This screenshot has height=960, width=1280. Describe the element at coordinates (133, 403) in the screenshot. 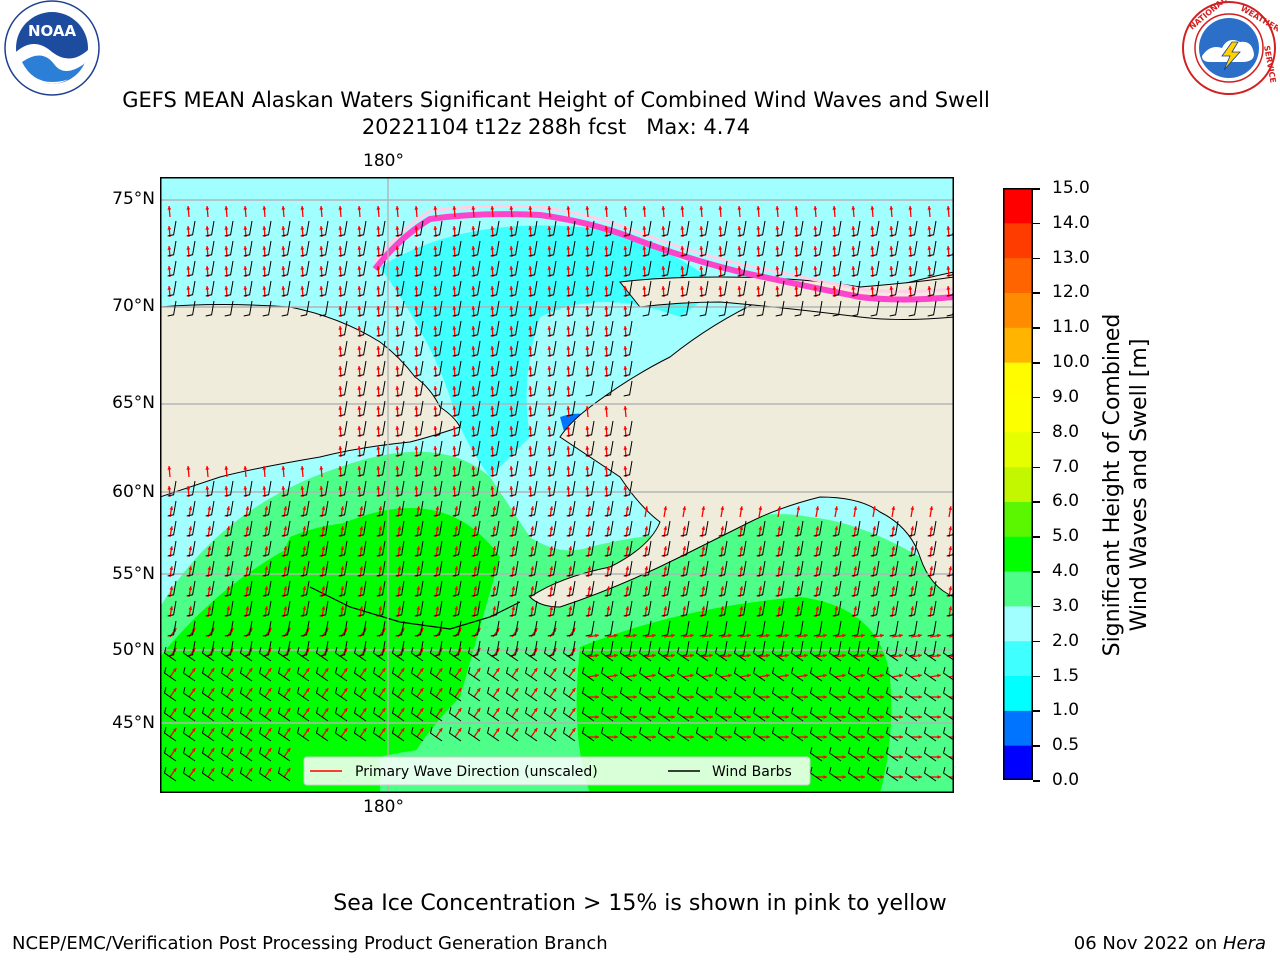

I see `lat-label-65: 65°N` at that location.